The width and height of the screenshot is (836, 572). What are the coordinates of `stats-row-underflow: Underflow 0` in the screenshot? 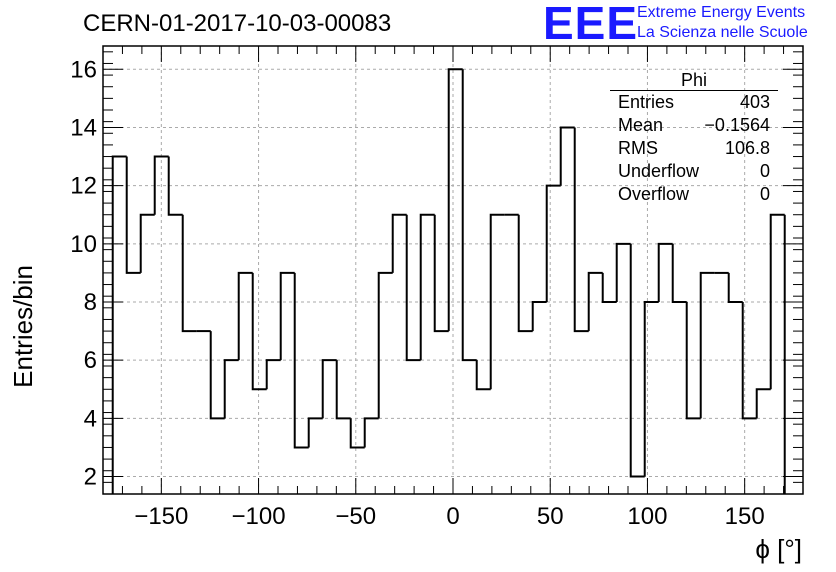 It's located at (694, 171).